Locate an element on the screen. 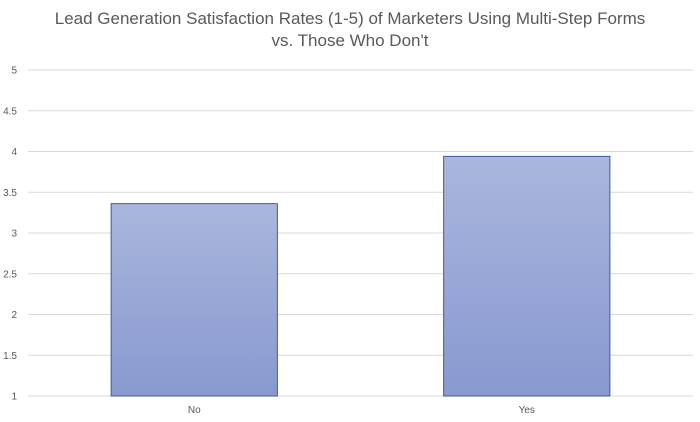 Image resolution: width=700 pixels, height=422 pixels. x-tick-label: Yes is located at coordinates (527, 410).